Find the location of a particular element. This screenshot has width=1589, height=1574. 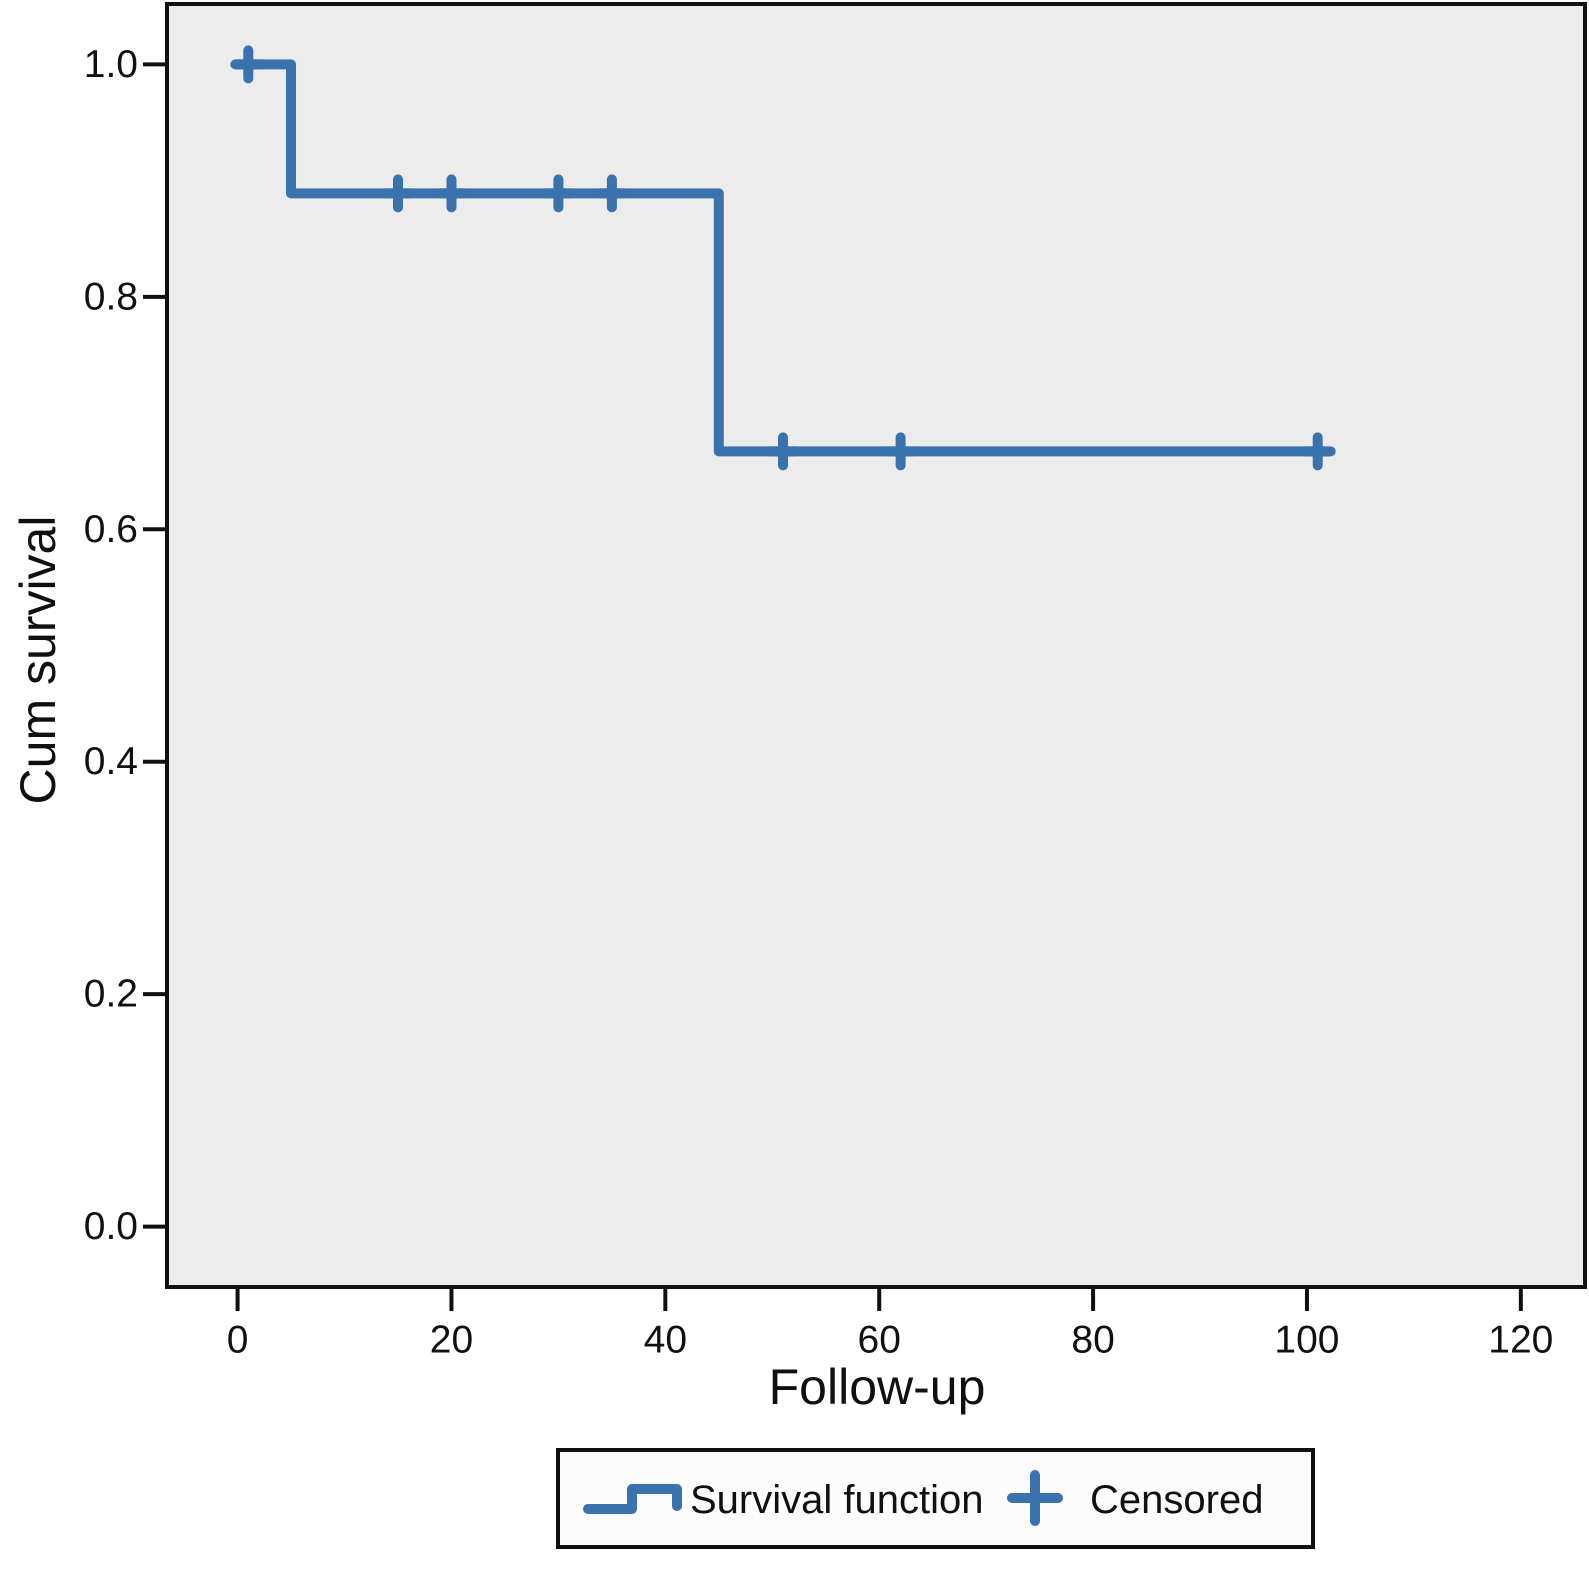

x-axis-ticks: 0 20 40 60 80 100 120 is located at coordinates (890, 1325).